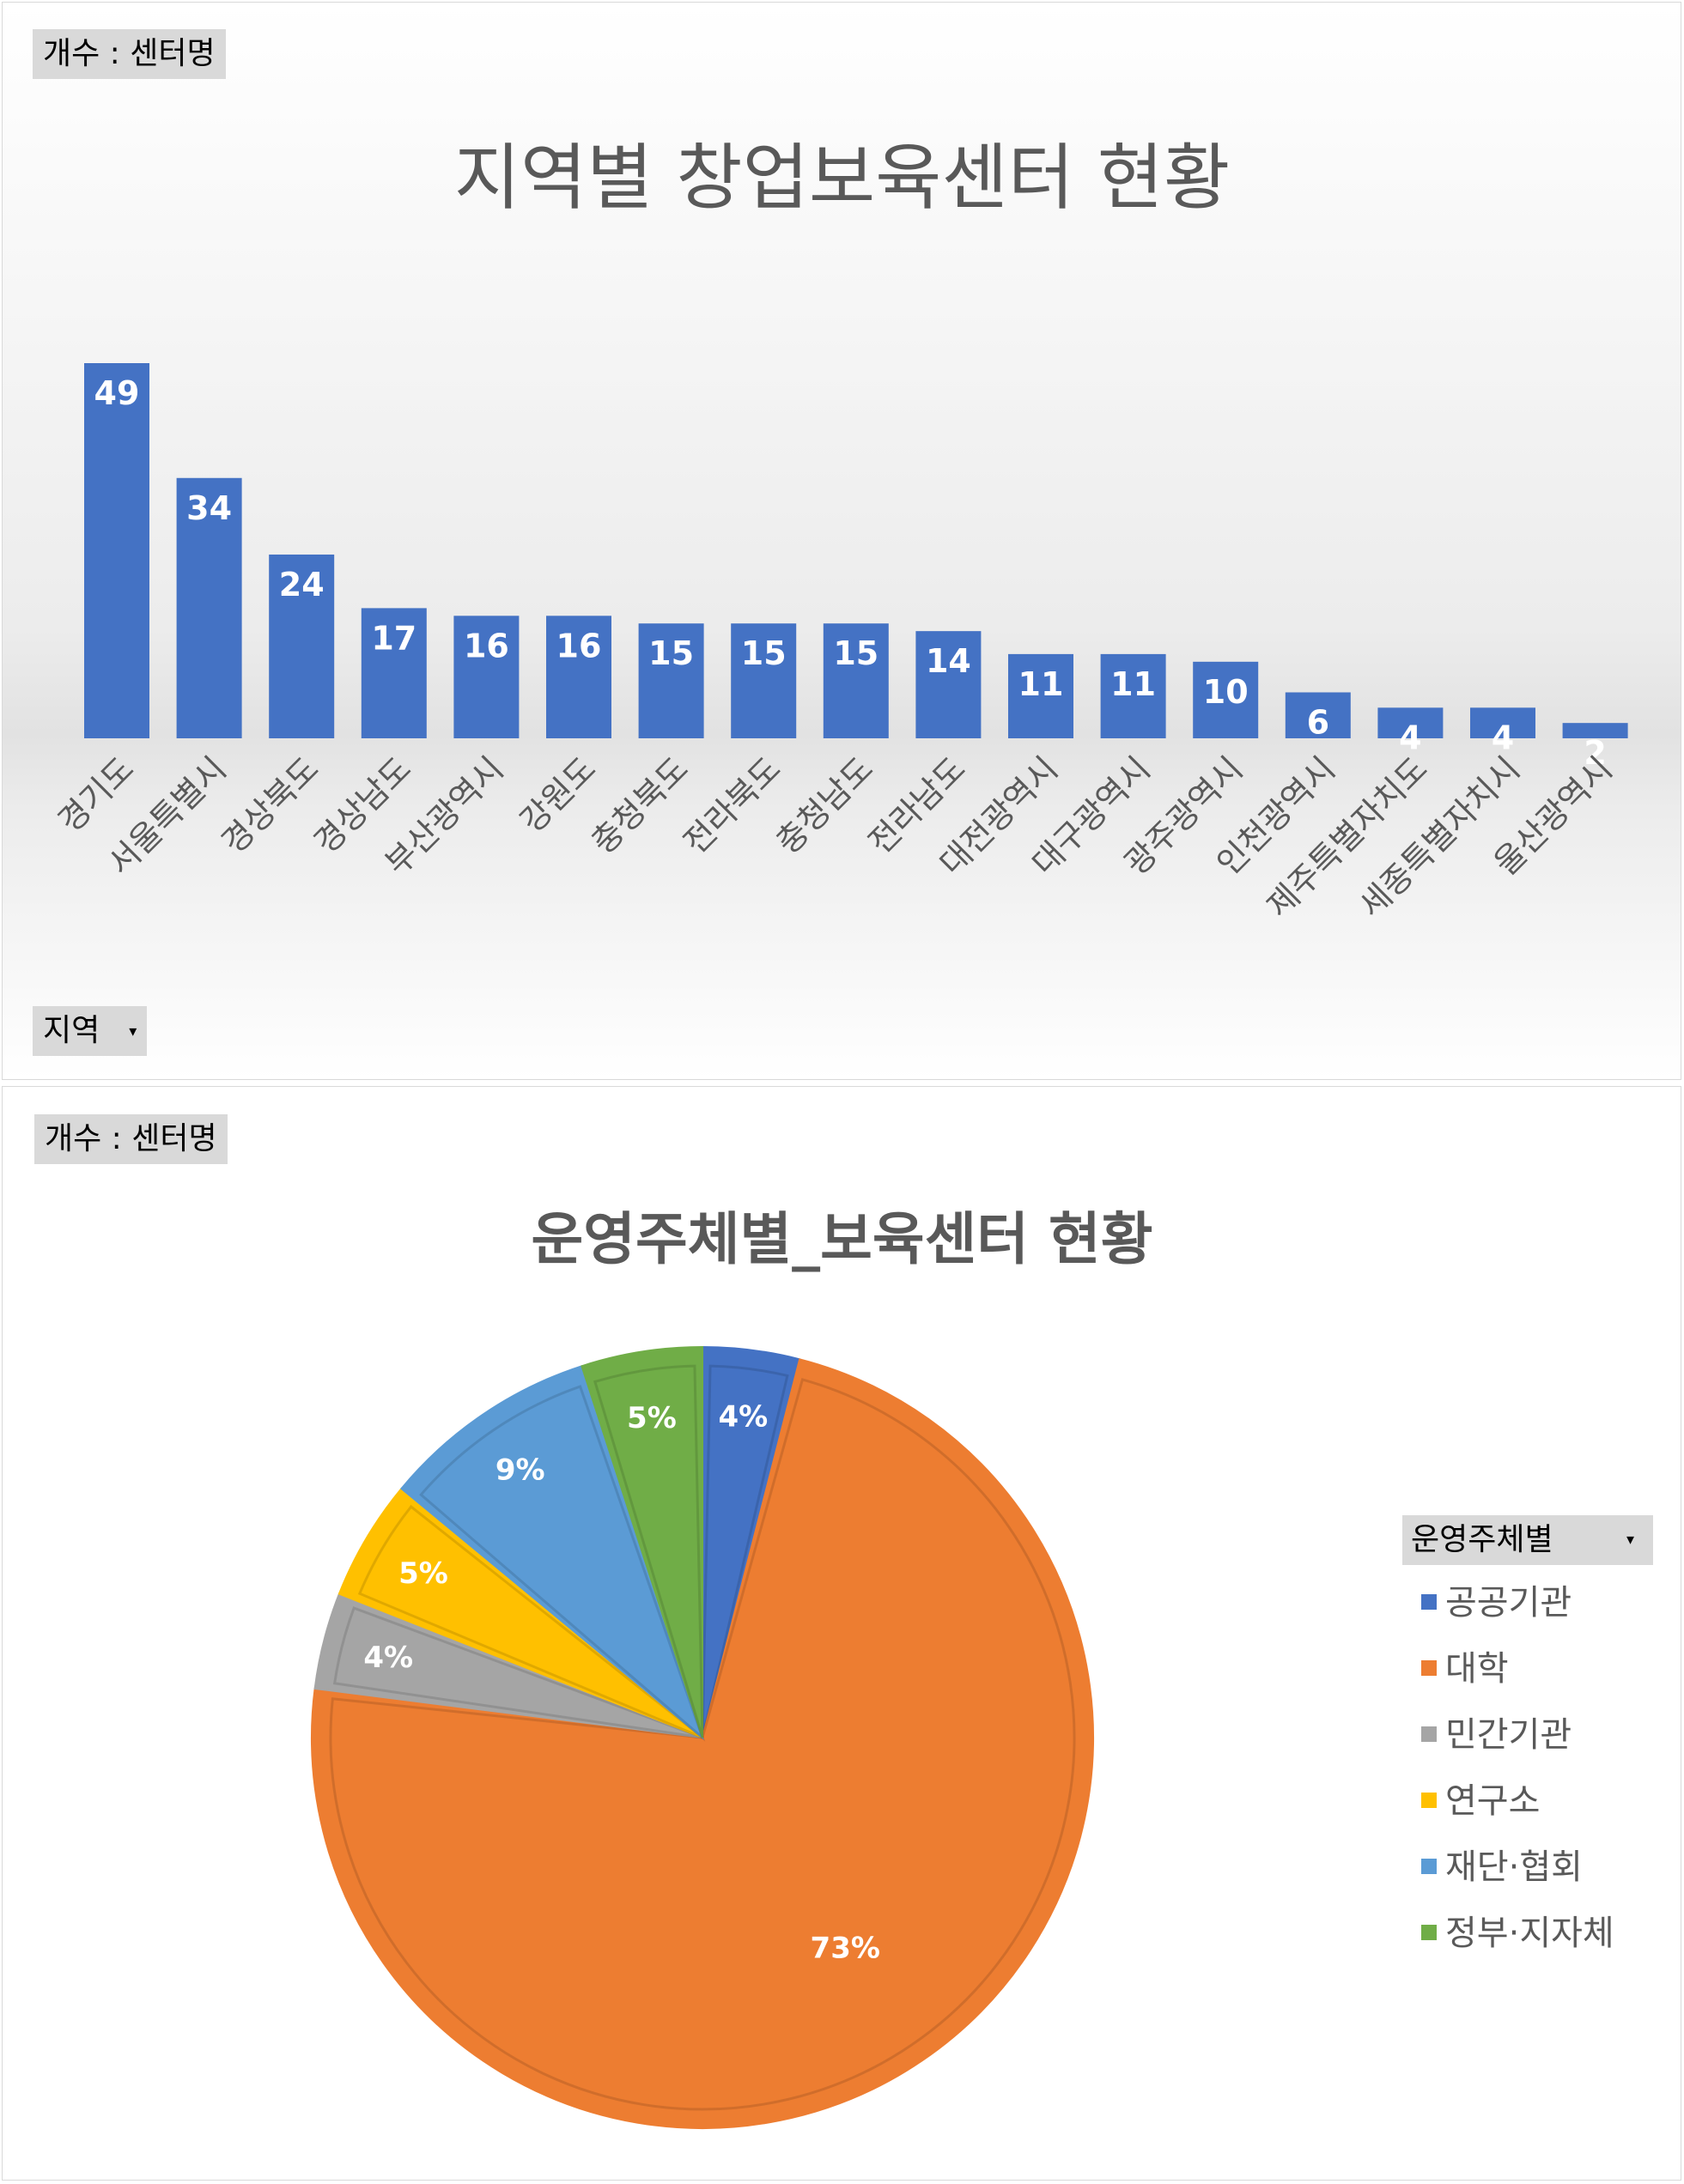 Image resolution: width=1684 pixels, height=2184 pixels. I want to click on legend-item: 대학, so click(1465, 1668).